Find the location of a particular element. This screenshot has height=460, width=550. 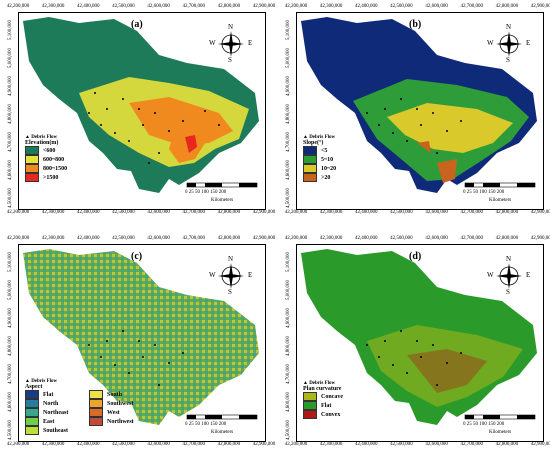

y-tick-label: 4,800,000 is located at coordinates (10, 114).